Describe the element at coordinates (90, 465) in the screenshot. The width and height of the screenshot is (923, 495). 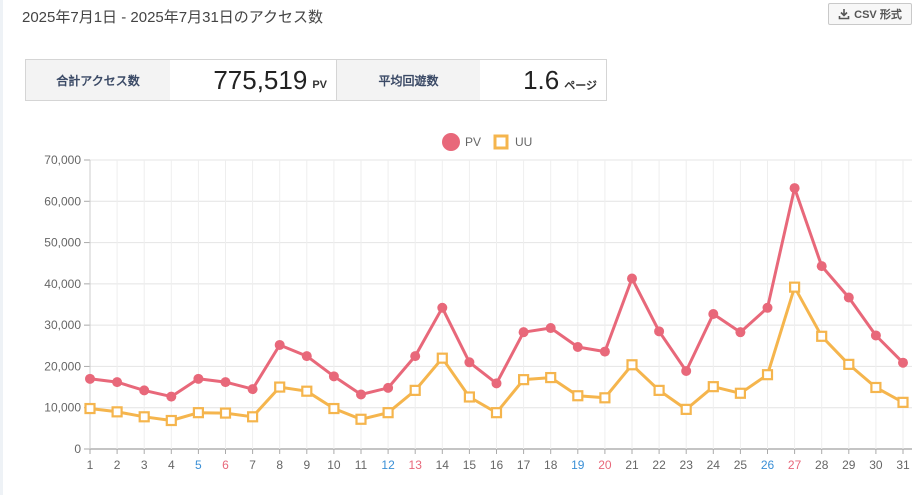
I see `x-tick-label: 1` at that location.